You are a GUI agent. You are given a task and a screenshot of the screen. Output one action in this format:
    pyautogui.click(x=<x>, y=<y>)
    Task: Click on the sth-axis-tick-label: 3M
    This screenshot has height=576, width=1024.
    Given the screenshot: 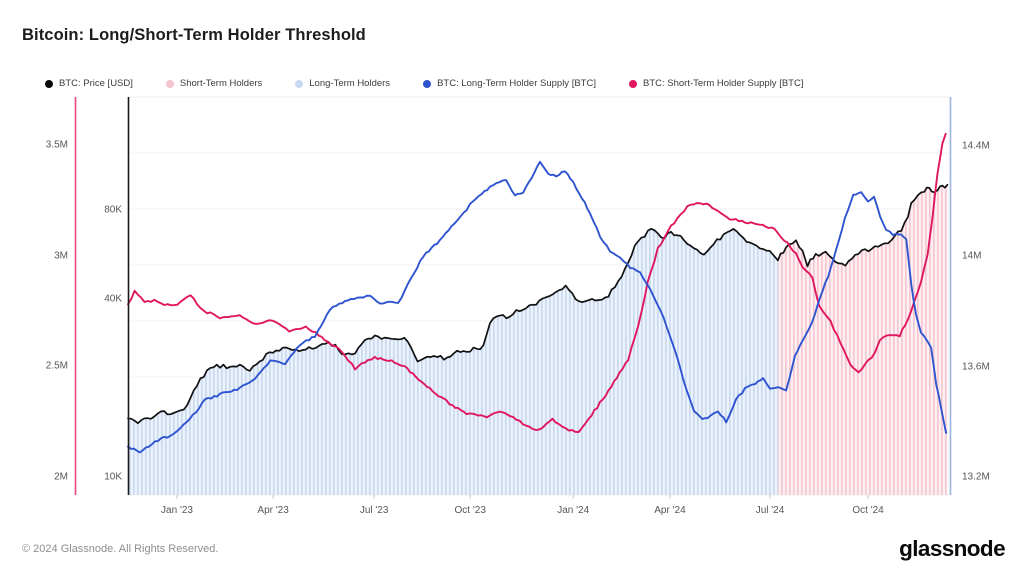 What is the action you would take?
    pyautogui.click(x=61, y=256)
    